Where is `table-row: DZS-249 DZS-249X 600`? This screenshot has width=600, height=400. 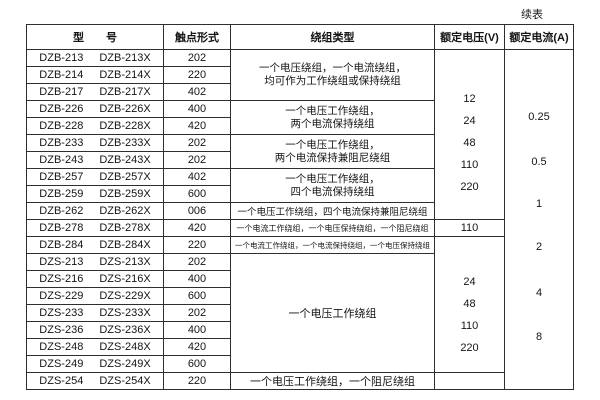 table-row: DZS-249 DZS-249X 600 is located at coordinates (300, 364).